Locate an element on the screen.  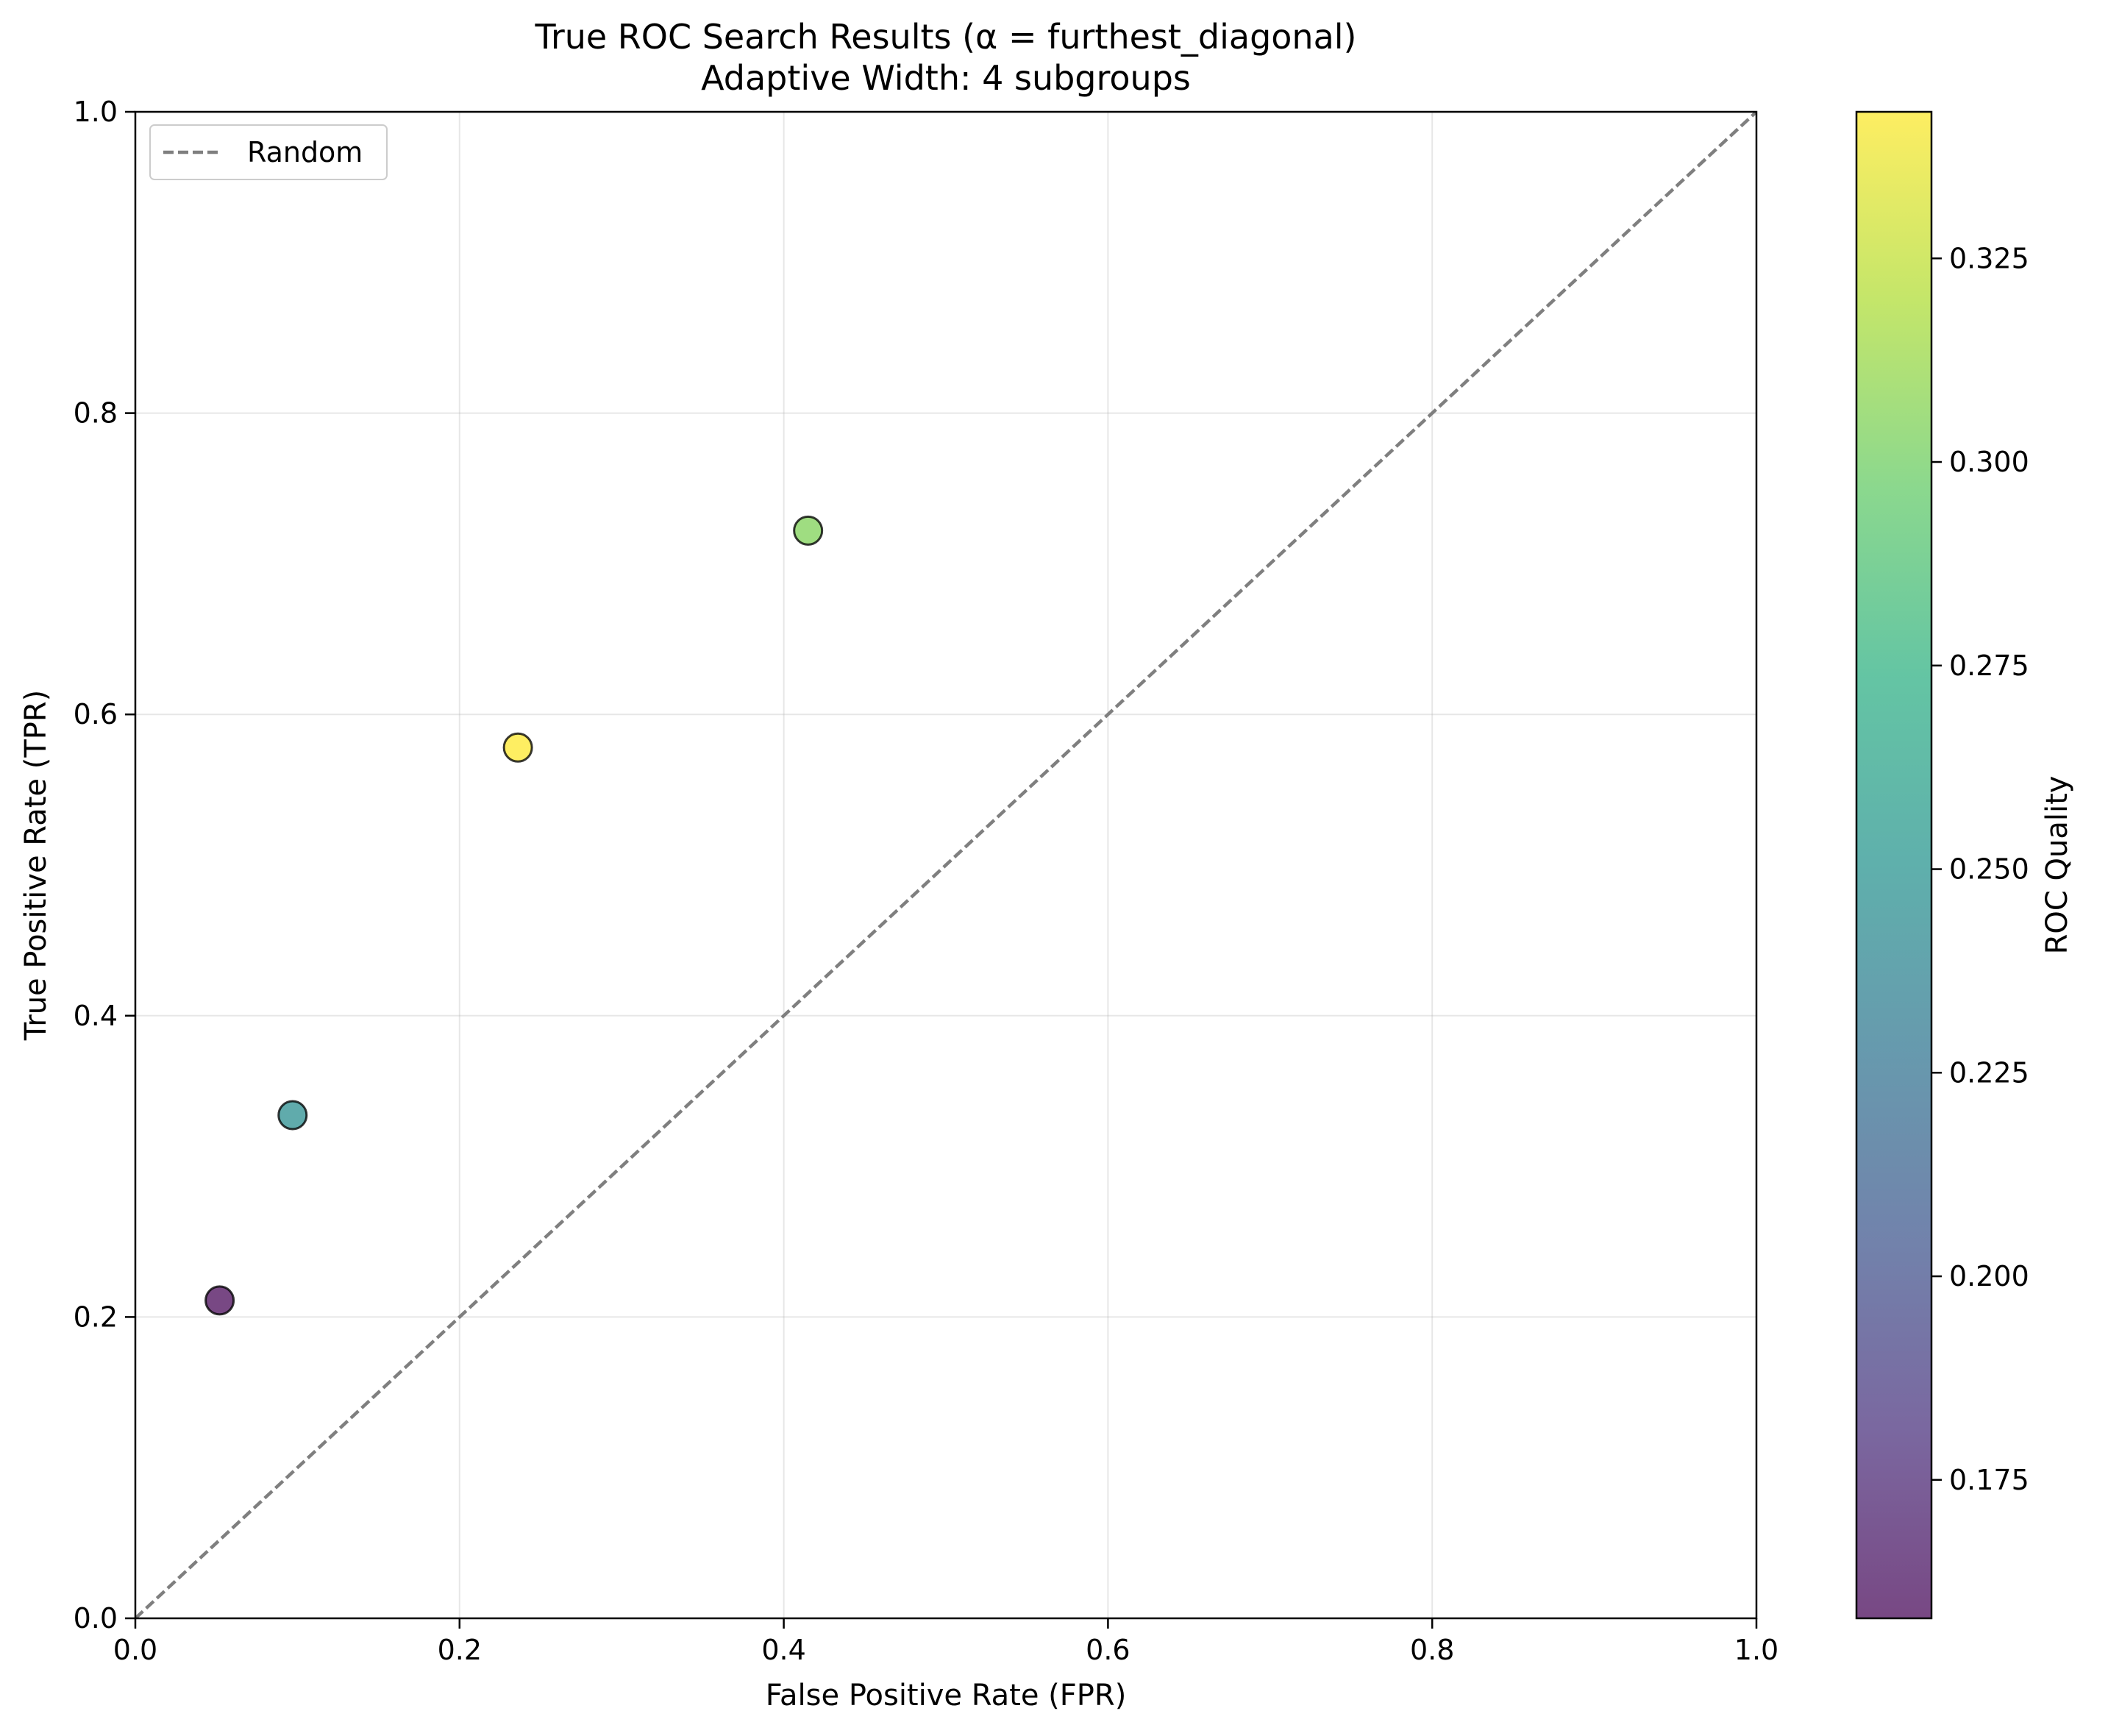
x-tick-label: 0.2 is located at coordinates (460, 1650).